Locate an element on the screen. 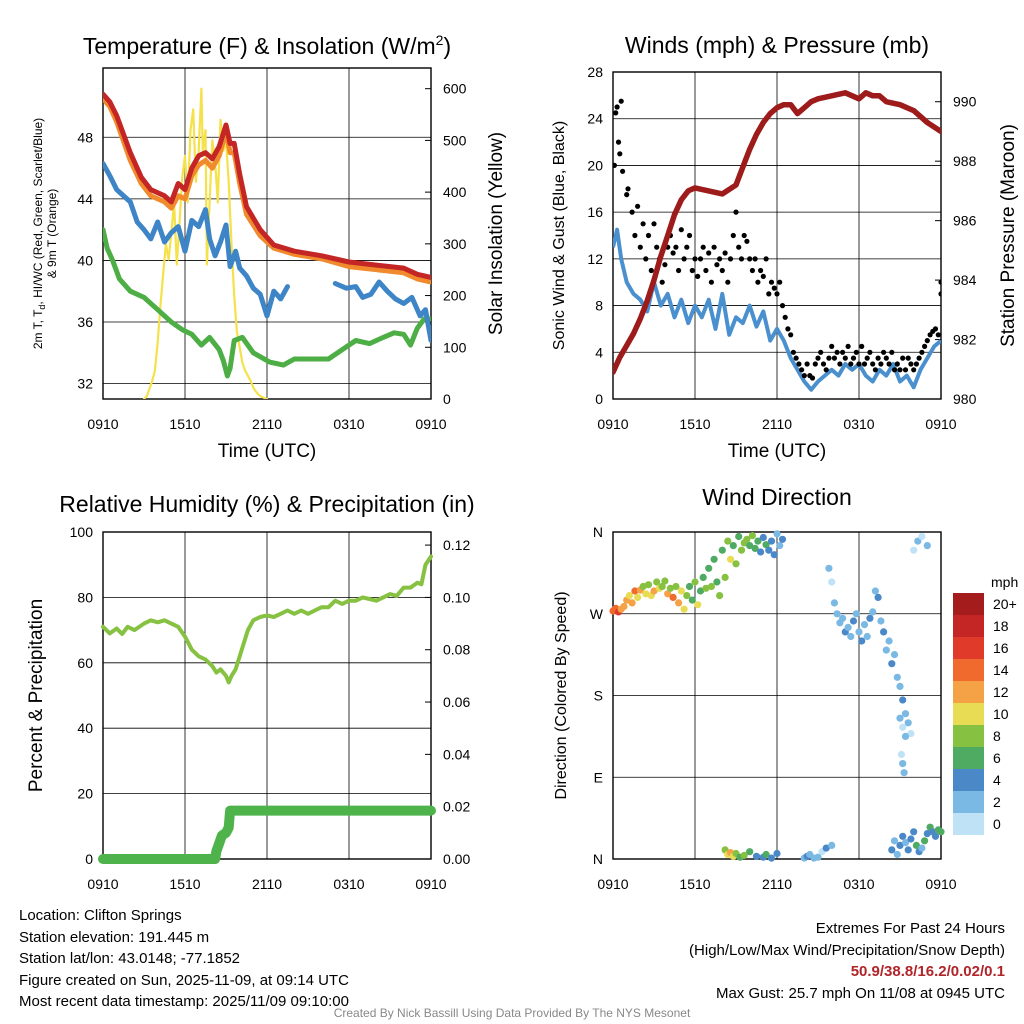  temp-ytick-label: 32 is located at coordinates (85, 384).